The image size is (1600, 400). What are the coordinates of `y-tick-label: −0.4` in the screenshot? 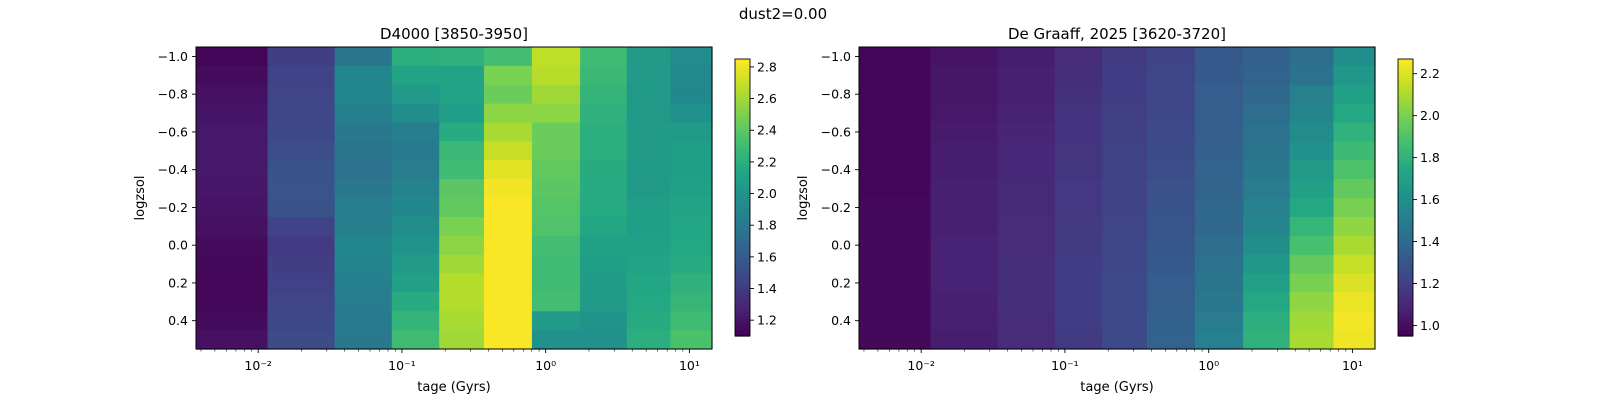 It's located at (836, 169).